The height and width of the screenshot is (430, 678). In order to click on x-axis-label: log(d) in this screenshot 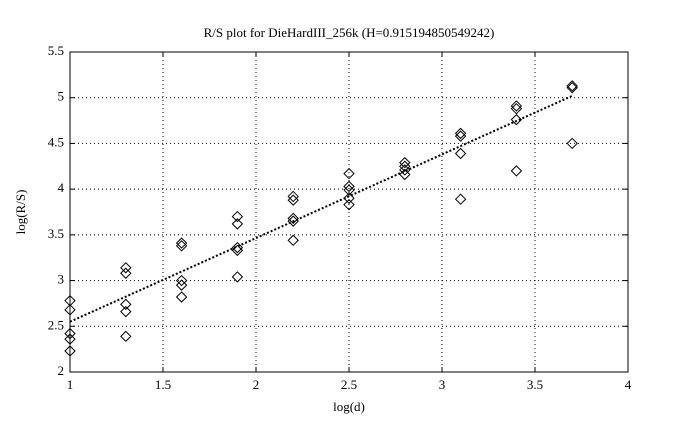, I will do `click(349, 406)`.